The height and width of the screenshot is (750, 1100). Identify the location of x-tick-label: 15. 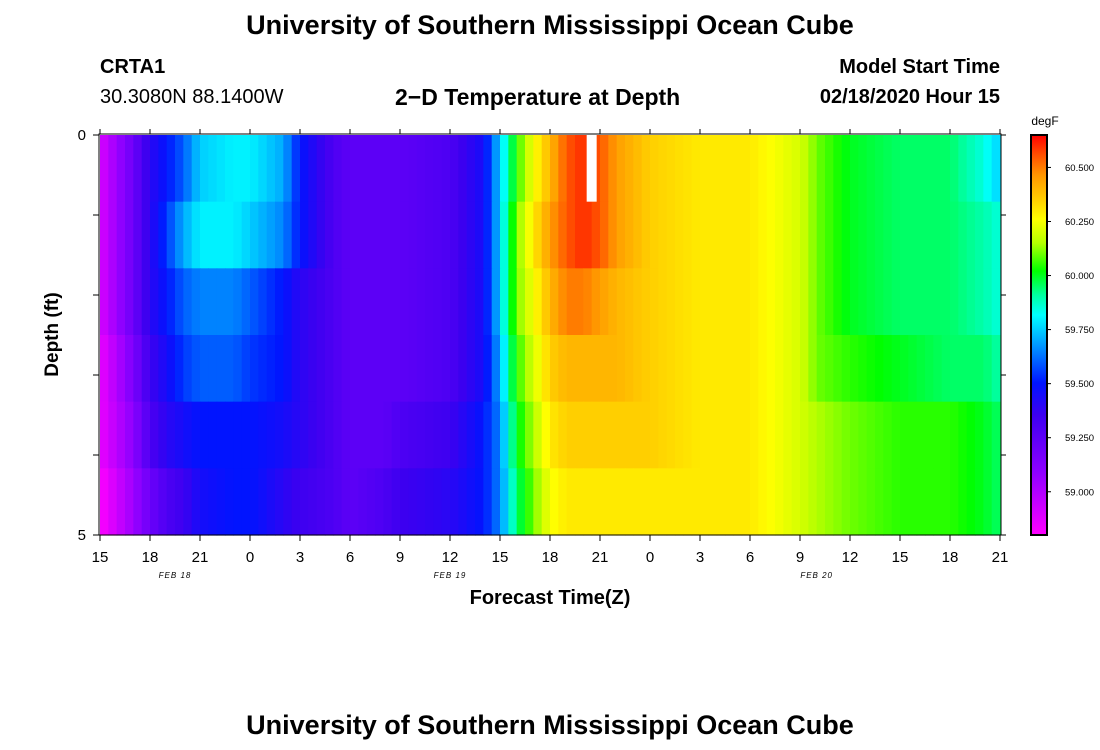
(500, 557).